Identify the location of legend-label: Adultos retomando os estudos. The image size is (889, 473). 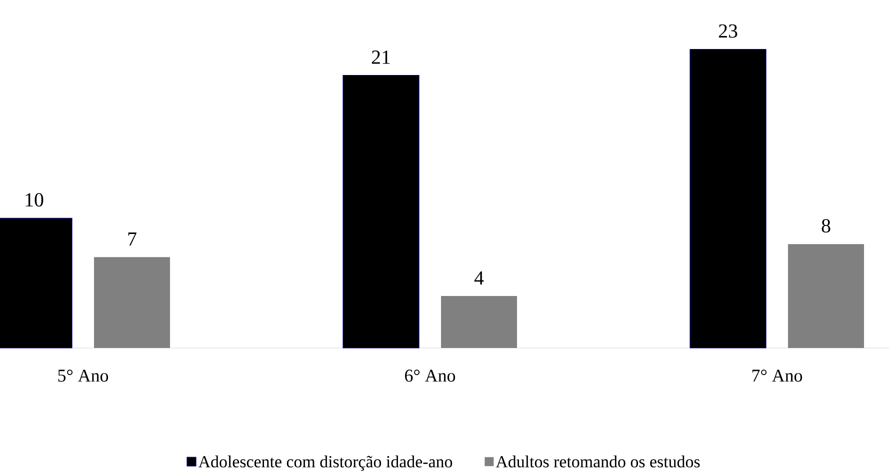
(598, 462).